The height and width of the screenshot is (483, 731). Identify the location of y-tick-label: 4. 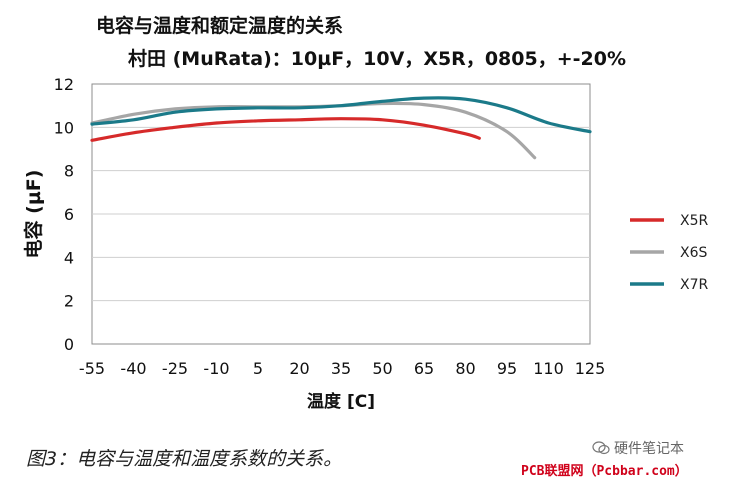
(69, 257).